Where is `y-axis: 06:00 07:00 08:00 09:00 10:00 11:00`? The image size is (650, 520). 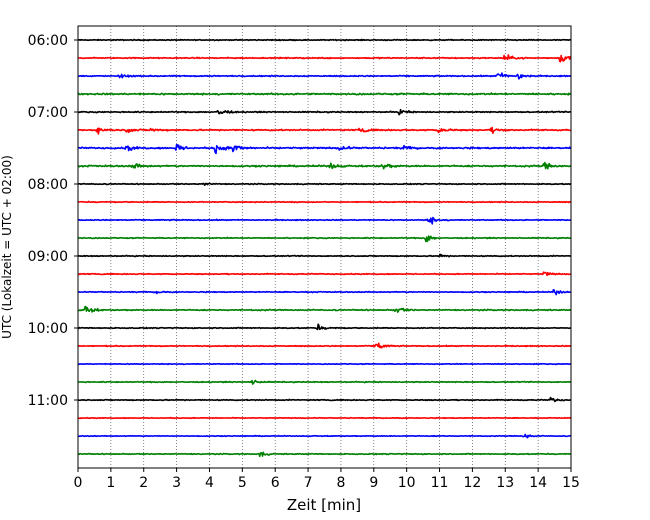 y-axis: 06:00 07:00 08:00 09:00 10:00 11:00 is located at coordinates (53, 221).